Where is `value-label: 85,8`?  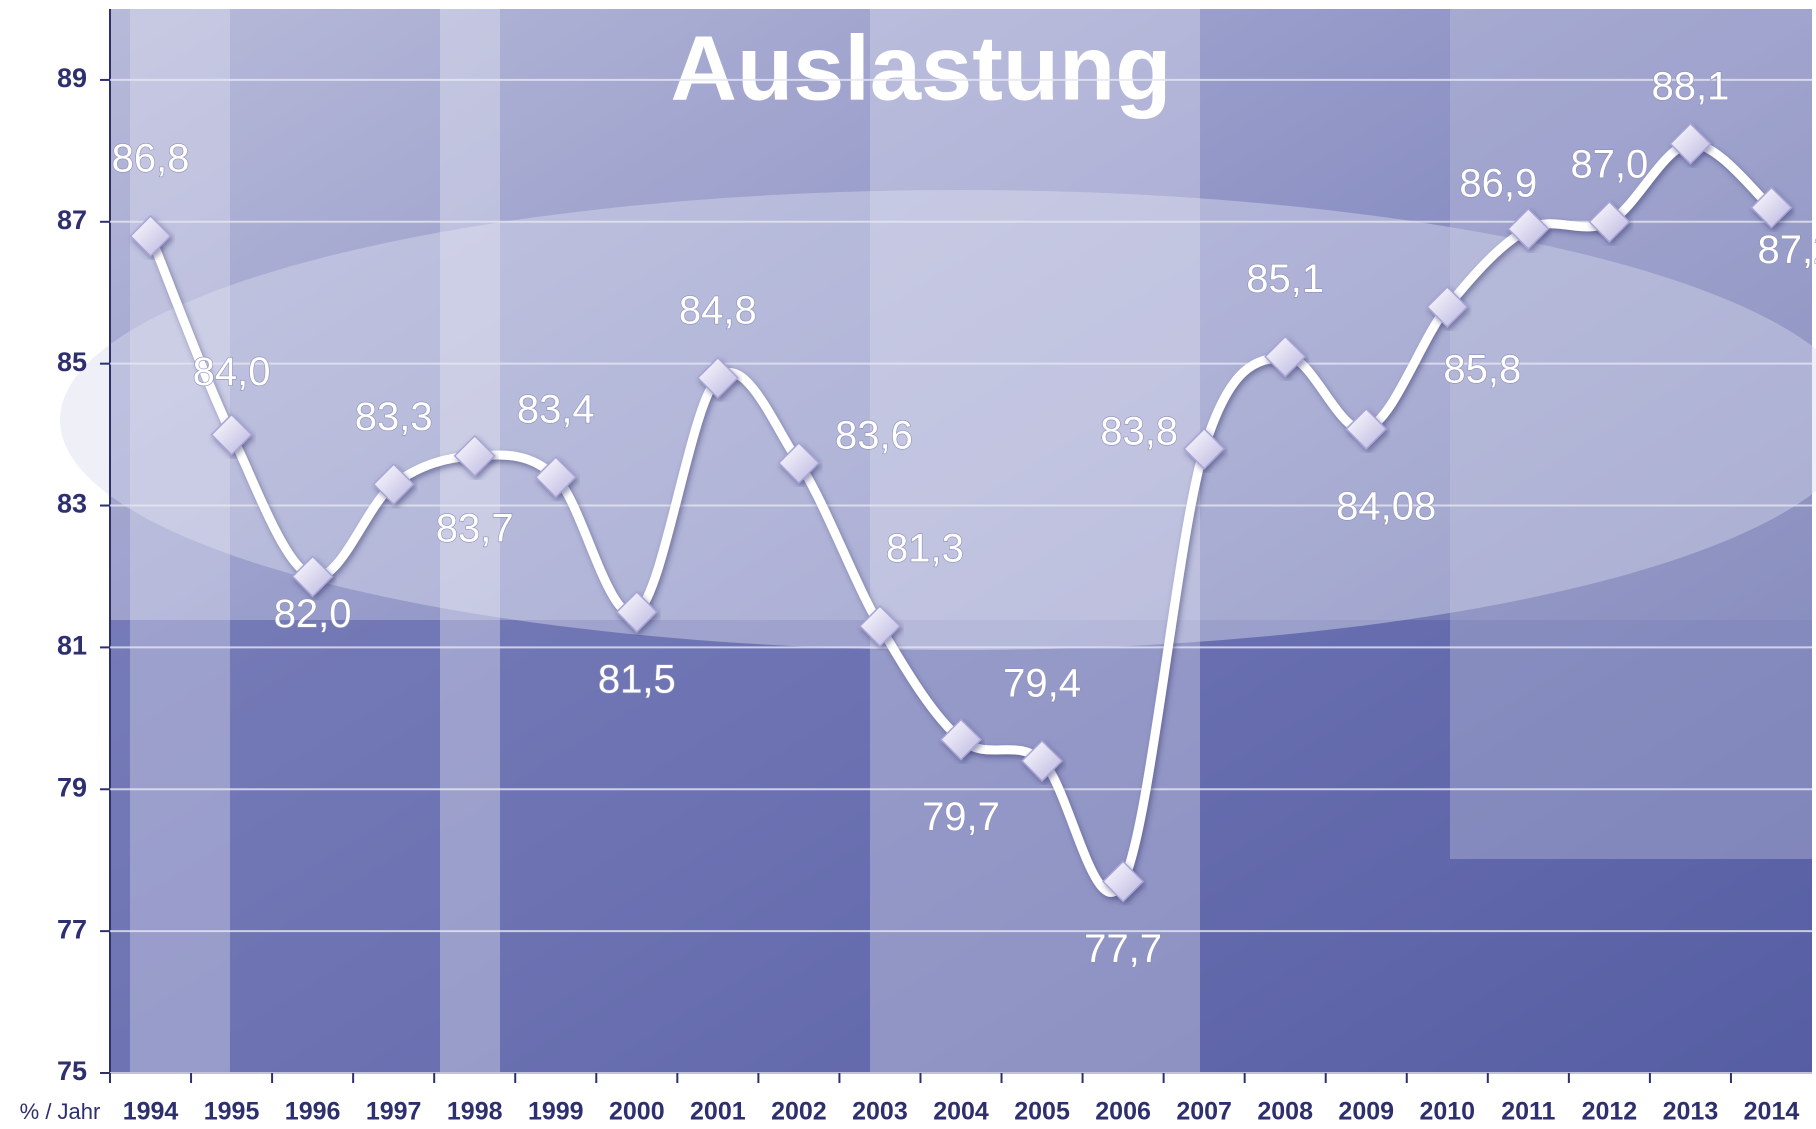 value-label: 85,8 is located at coordinates (1482, 369).